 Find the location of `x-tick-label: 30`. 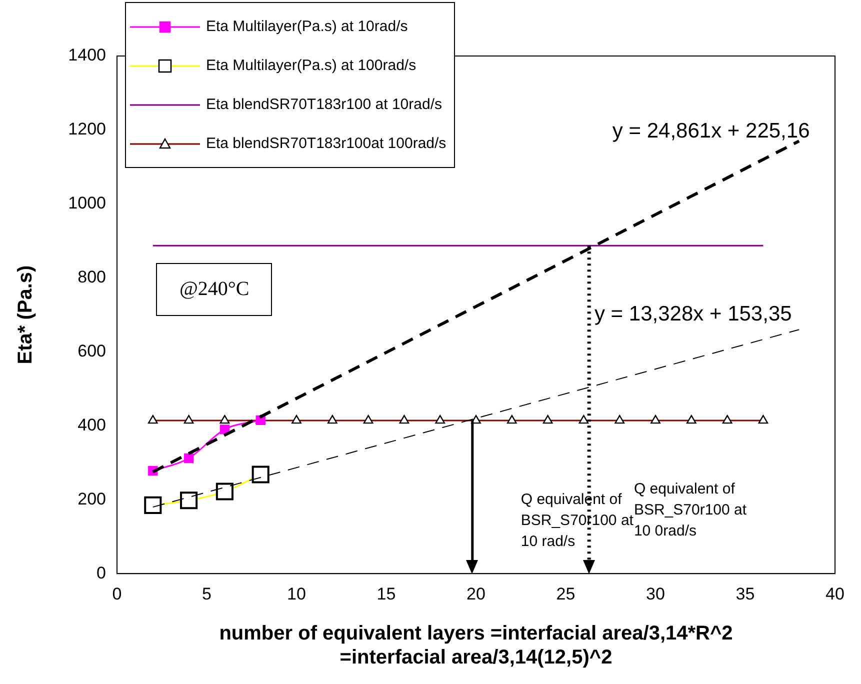

x-tick-label: 30 is located at coordinates (655, 594).